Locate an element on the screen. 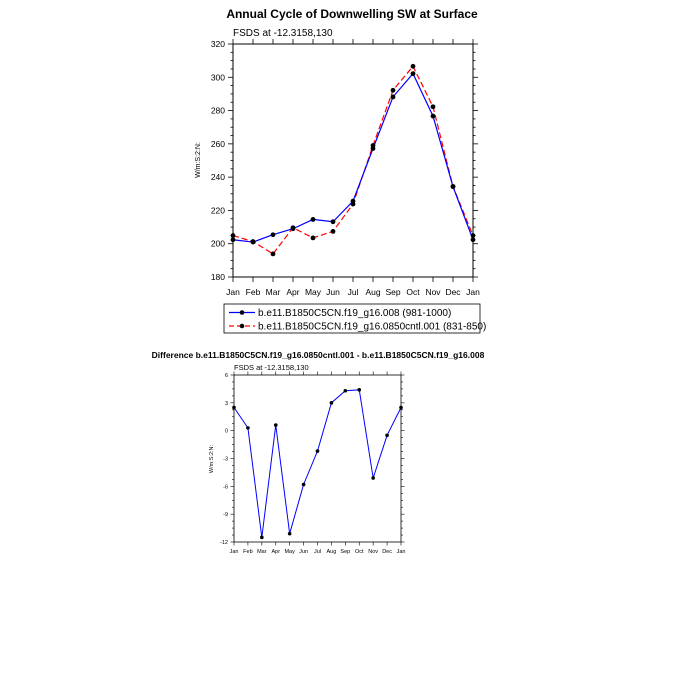  y-tick-label: -3 is located at coordinates (225, 459).